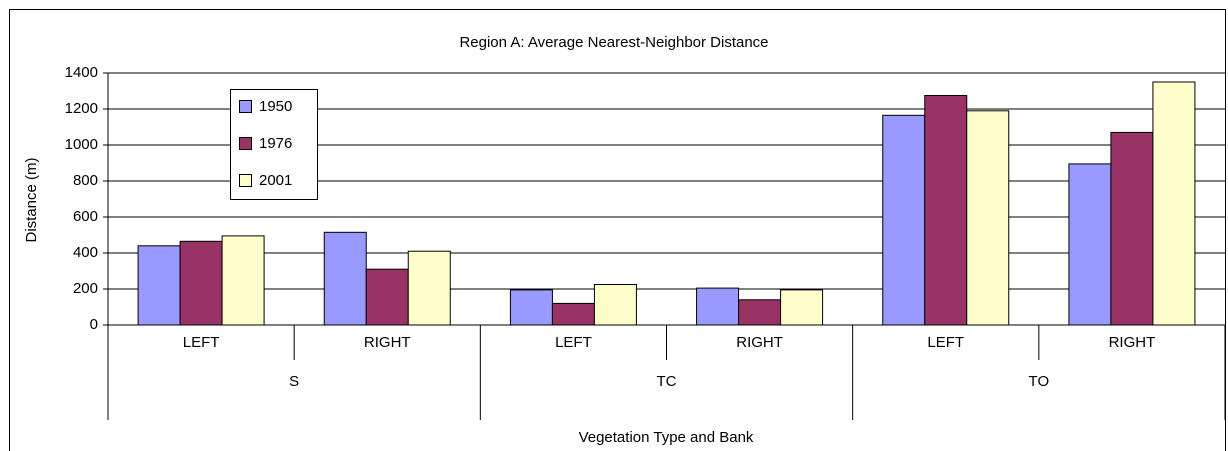 This screenshot has height=451, width=1228. I want to click on legend-label: 2001, so click(275, 180).